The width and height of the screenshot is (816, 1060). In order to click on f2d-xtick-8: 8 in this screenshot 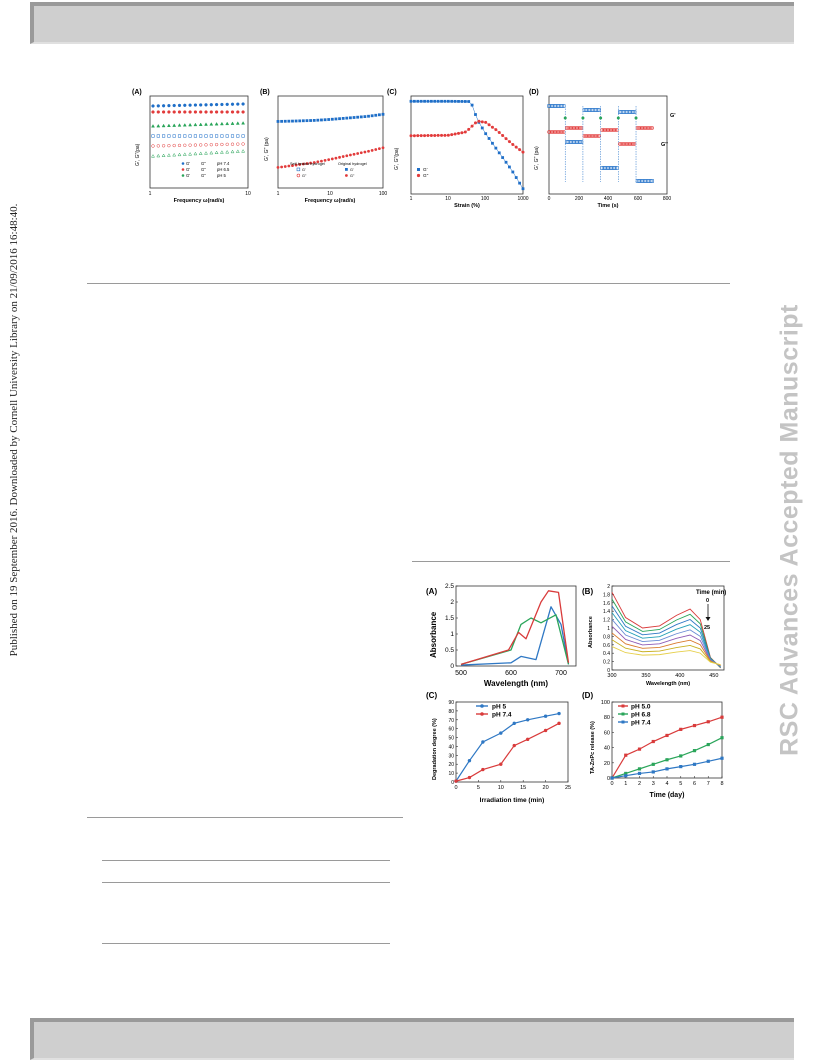, I will do `click(721, 784)`.